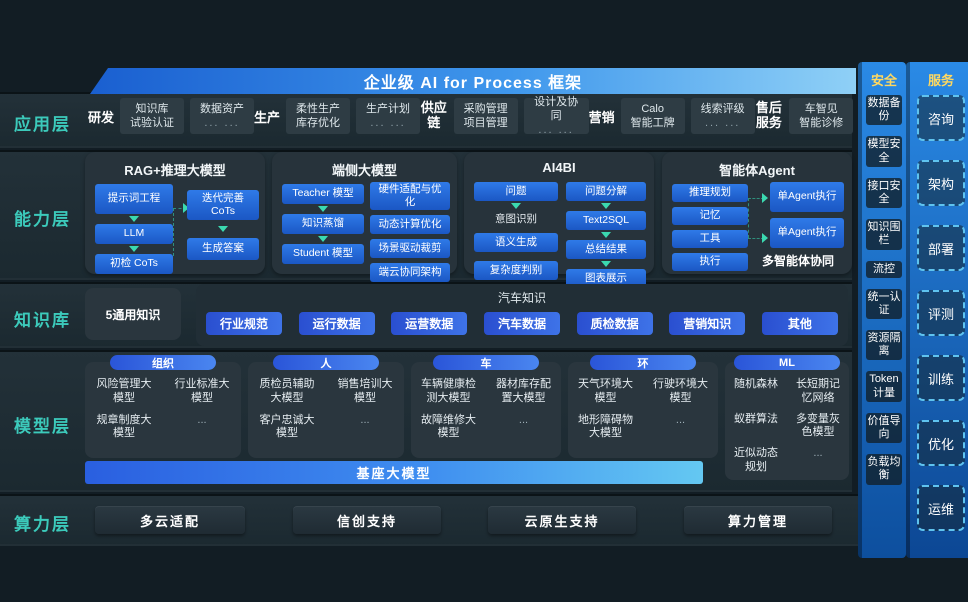 This screenshot has height=602, width=968. What do you see at coordinates (42, 320) in the screenshot?
I see `layer-label-knowledge: 知识库` at bounding box center [42, 320].